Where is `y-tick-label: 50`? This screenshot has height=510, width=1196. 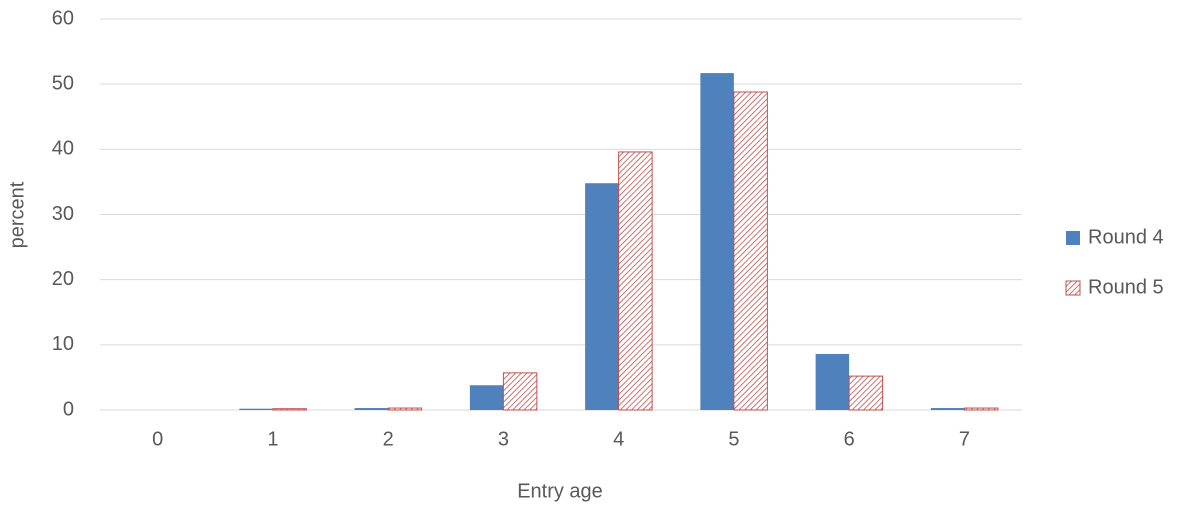 y-tick-label: 50 is located at coordinates (63, 83).